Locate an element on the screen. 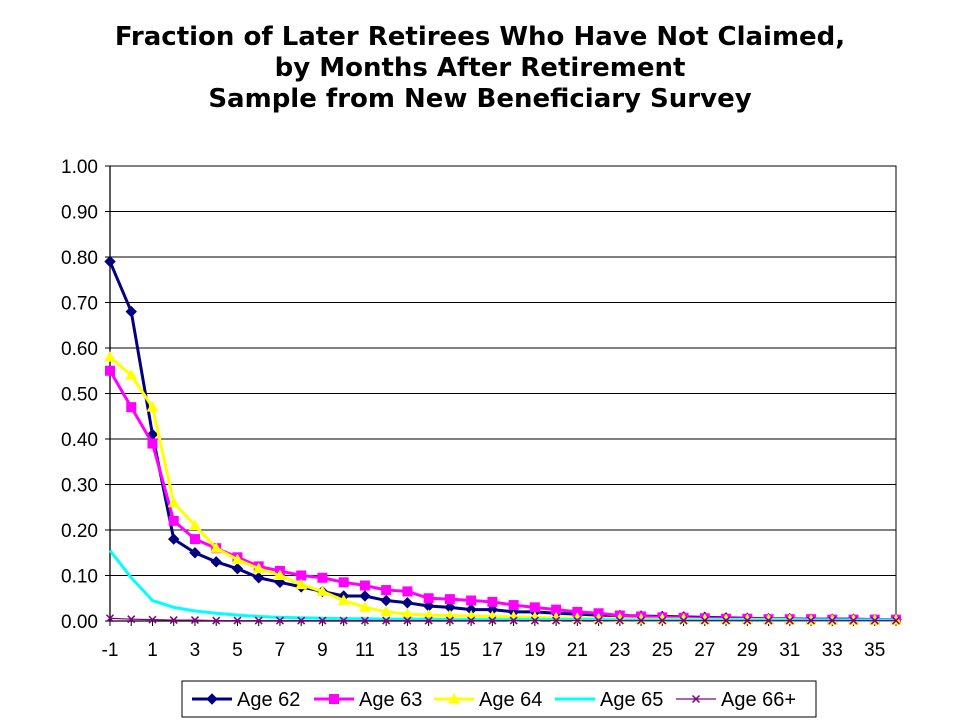  series-line is located at coordinates (502, 619).